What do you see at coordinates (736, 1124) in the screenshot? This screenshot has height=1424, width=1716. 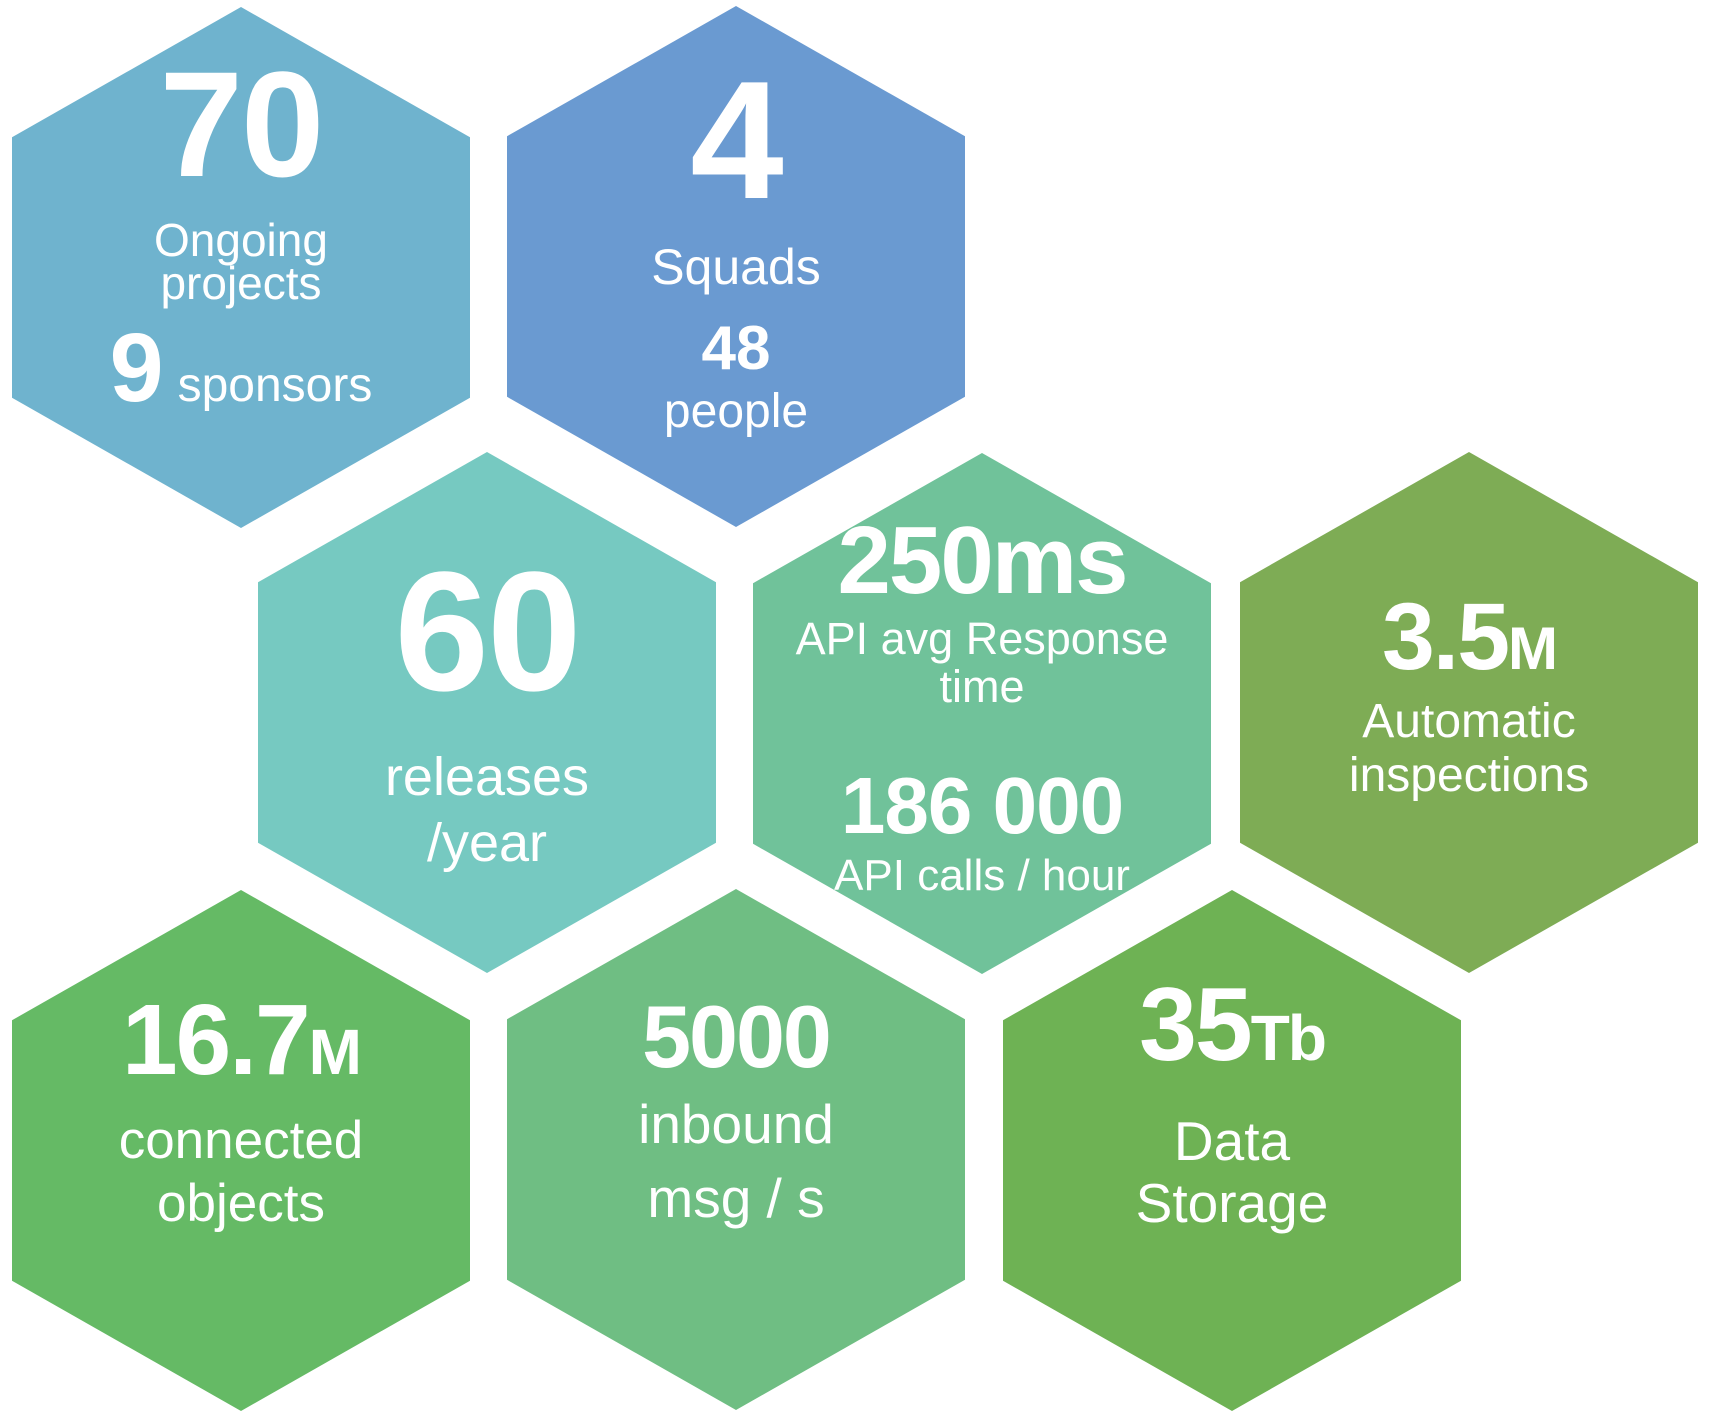 I see `inbound-messages-label-line1: inbound` at bounding box center [736, 1124].